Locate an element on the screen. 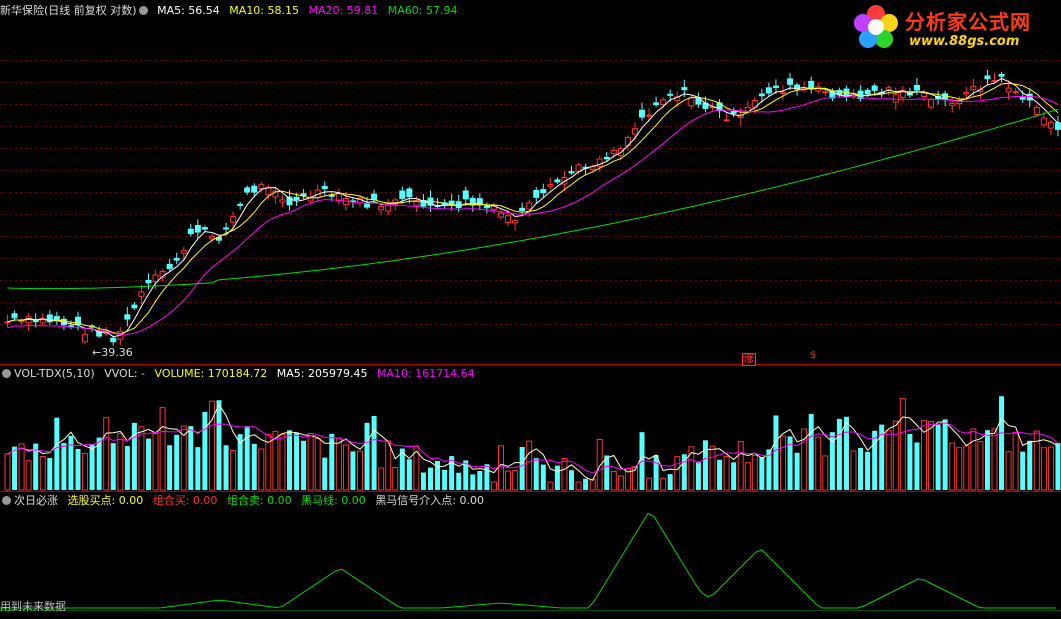  zhang-marker: 涨 is located at coordinates (749, 359).